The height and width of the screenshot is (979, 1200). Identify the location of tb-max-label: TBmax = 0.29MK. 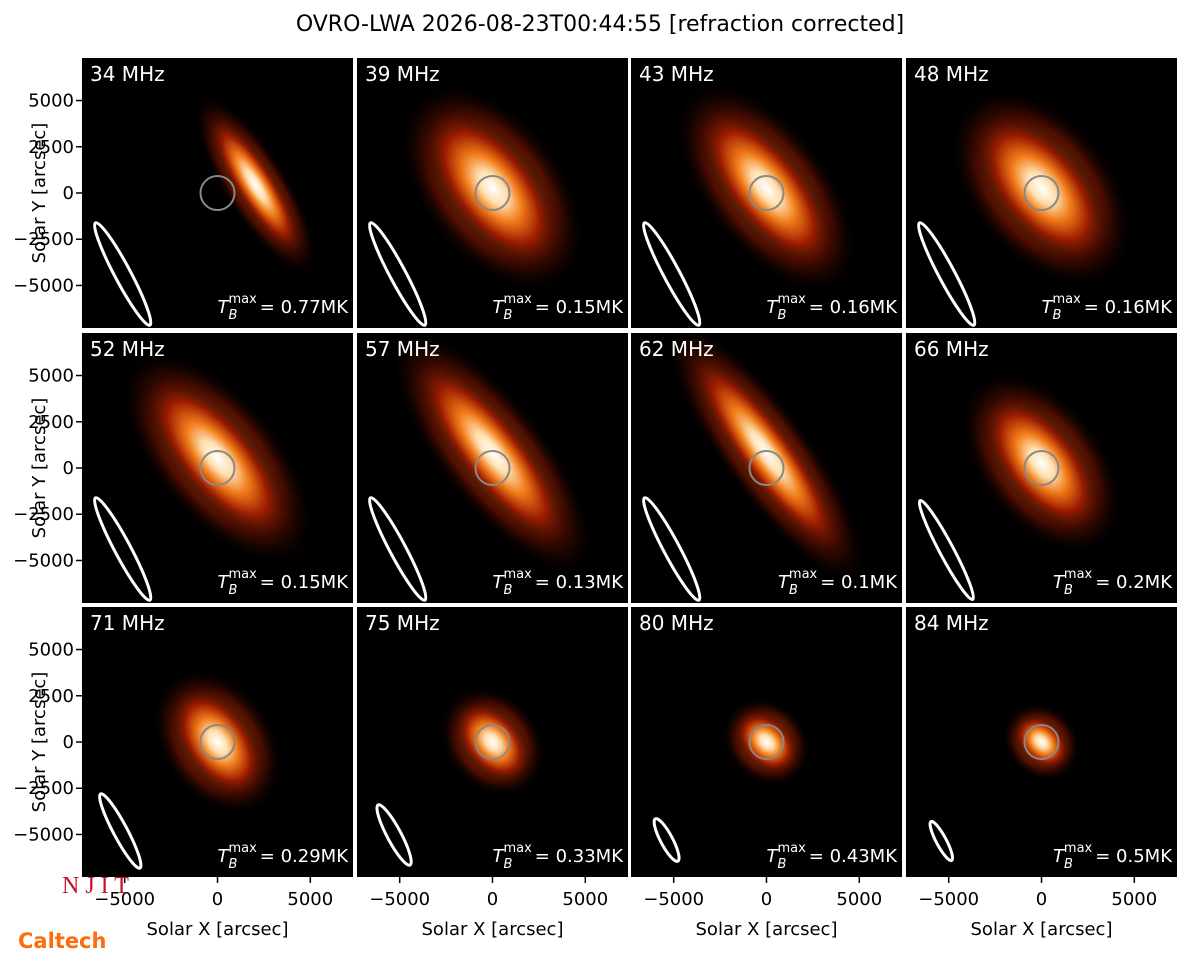
(284, 856).